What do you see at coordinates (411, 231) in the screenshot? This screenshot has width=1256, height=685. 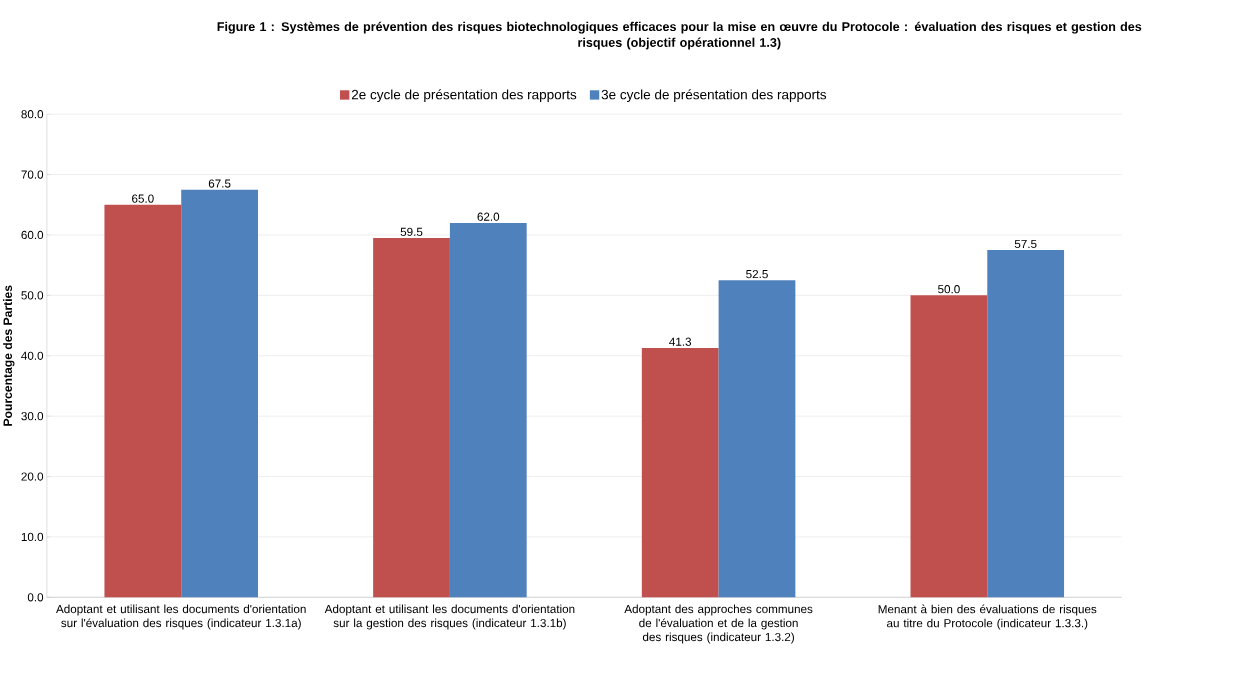 I see `data-label: 59.5` at bounding box center [411, 231].